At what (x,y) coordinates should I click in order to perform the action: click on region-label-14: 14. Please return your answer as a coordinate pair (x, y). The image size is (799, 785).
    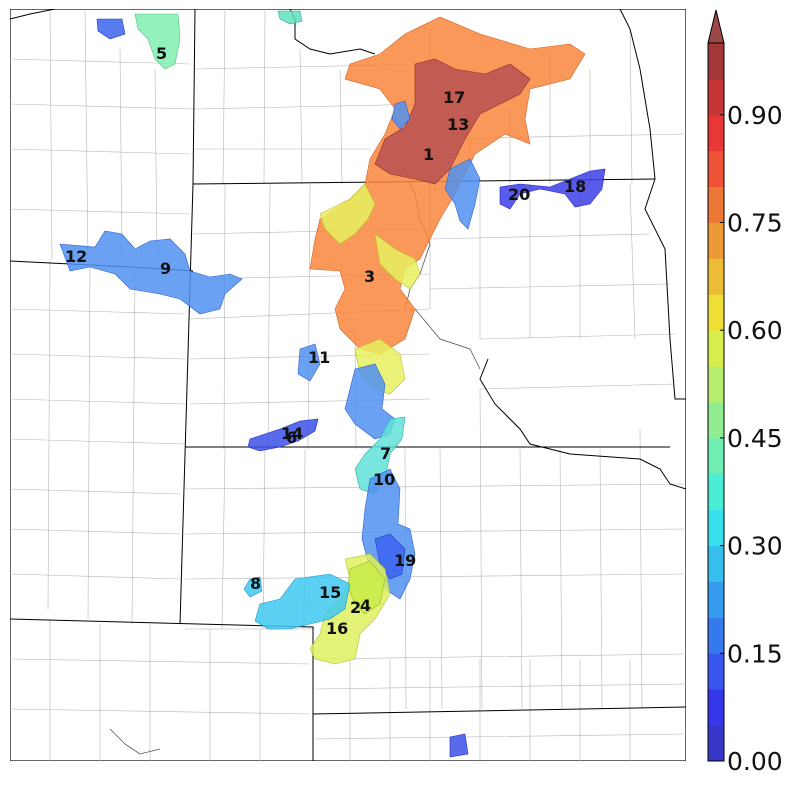
    Looking at the image, I should click on (292, 433).